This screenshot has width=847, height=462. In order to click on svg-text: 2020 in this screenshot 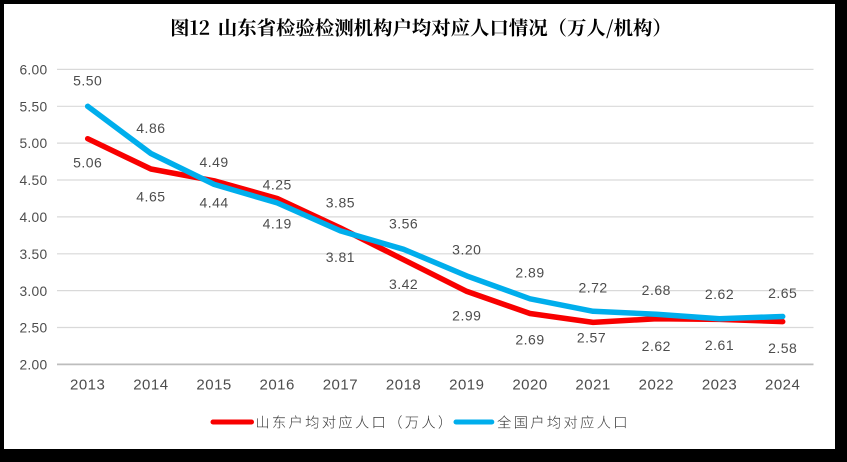, I will do `click(529, 384)`.